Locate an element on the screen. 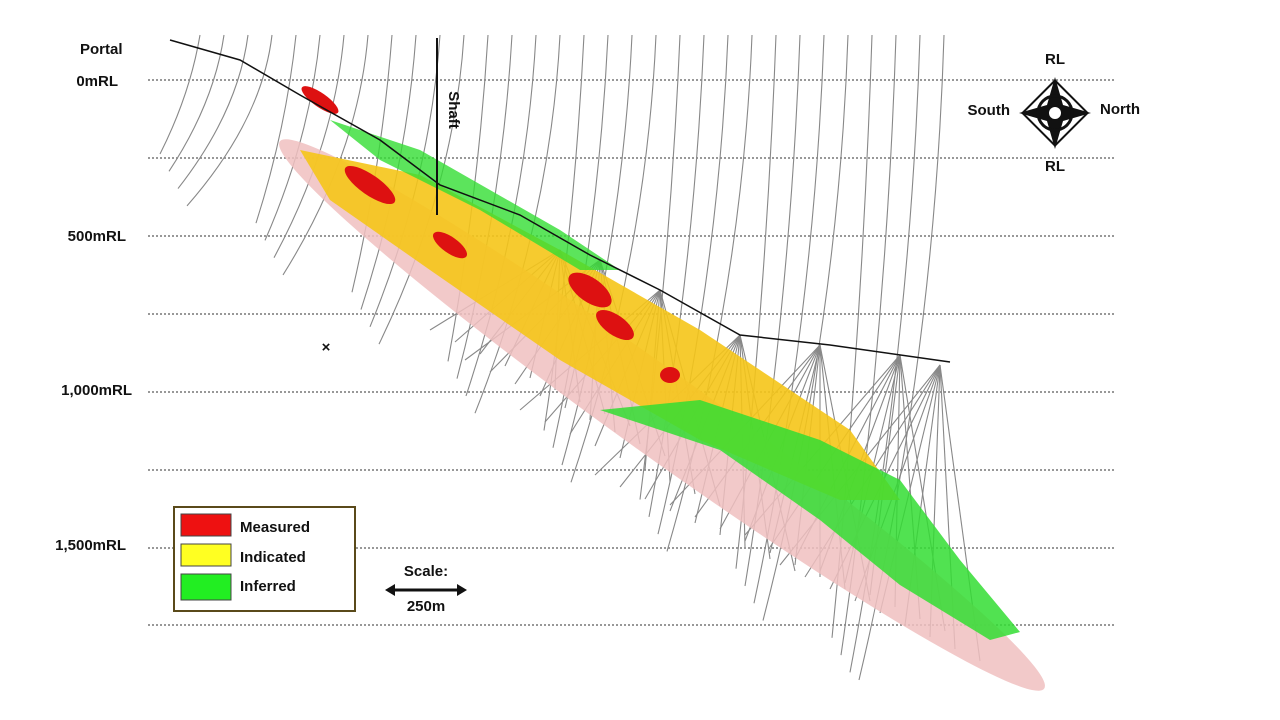 This screenshot has height=720, width=1280. level-label: 500mRL is located at coordinates (97, 236).